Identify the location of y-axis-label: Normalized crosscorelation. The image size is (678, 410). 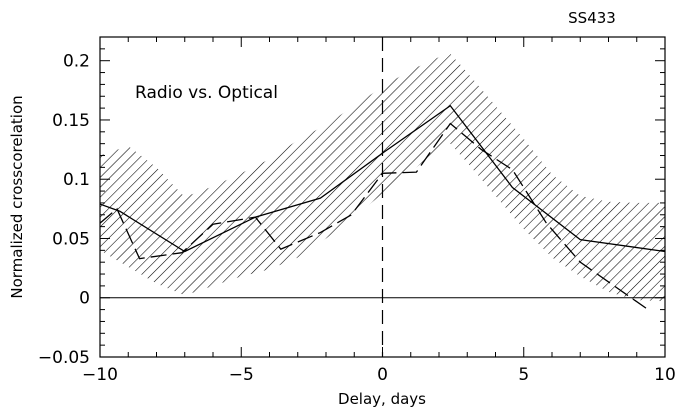
(17, 196).